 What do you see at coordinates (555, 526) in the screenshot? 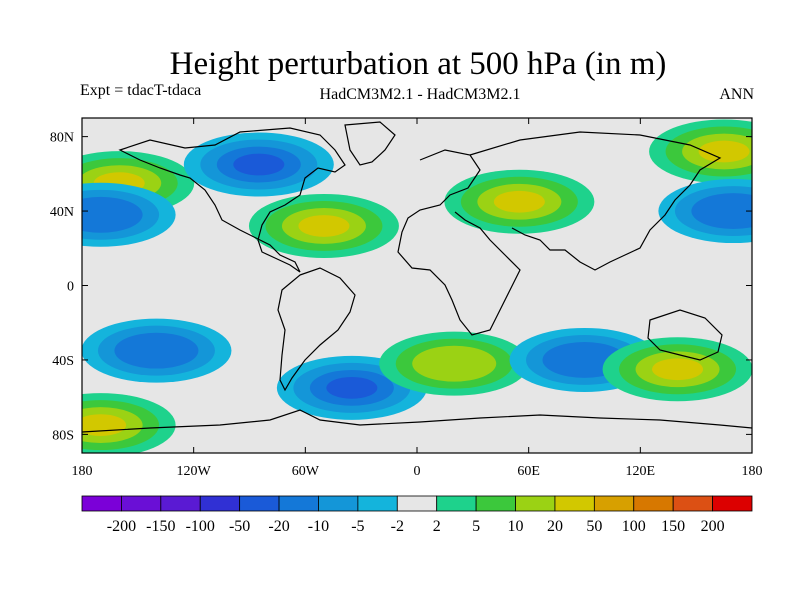
I see `colorbar-label: 20` at bounding box center [555, 526].